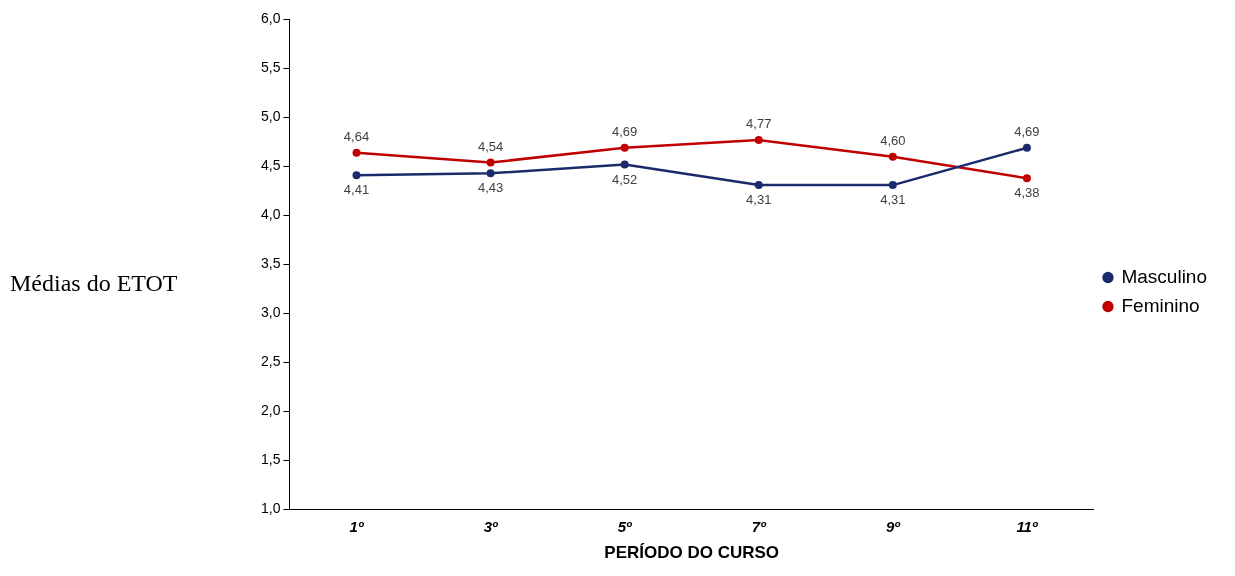 This screenshot has width=1235, height=576. What do you see at coordinates (625, 526) in the screenshot?
I see `x-tick-label: 5º` at bounding box center [625, 526].